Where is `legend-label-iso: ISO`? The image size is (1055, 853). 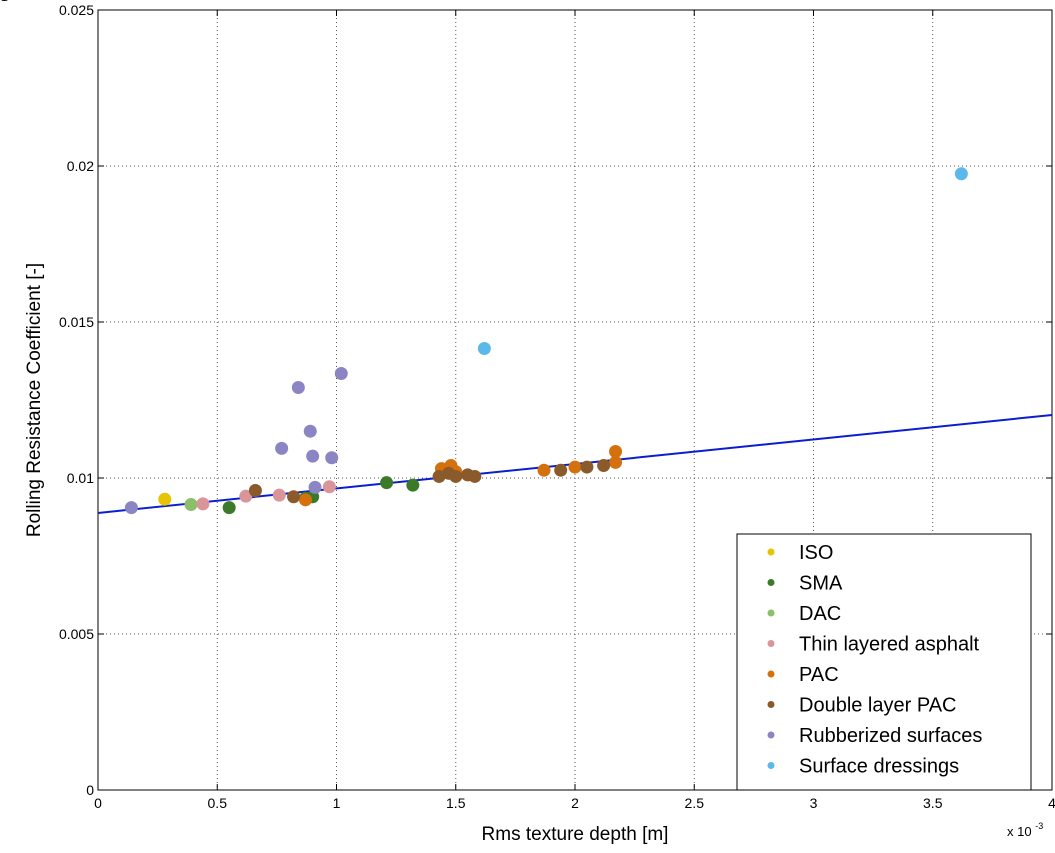
legend-label-iso: ISO is located at coordinates (816, 553).